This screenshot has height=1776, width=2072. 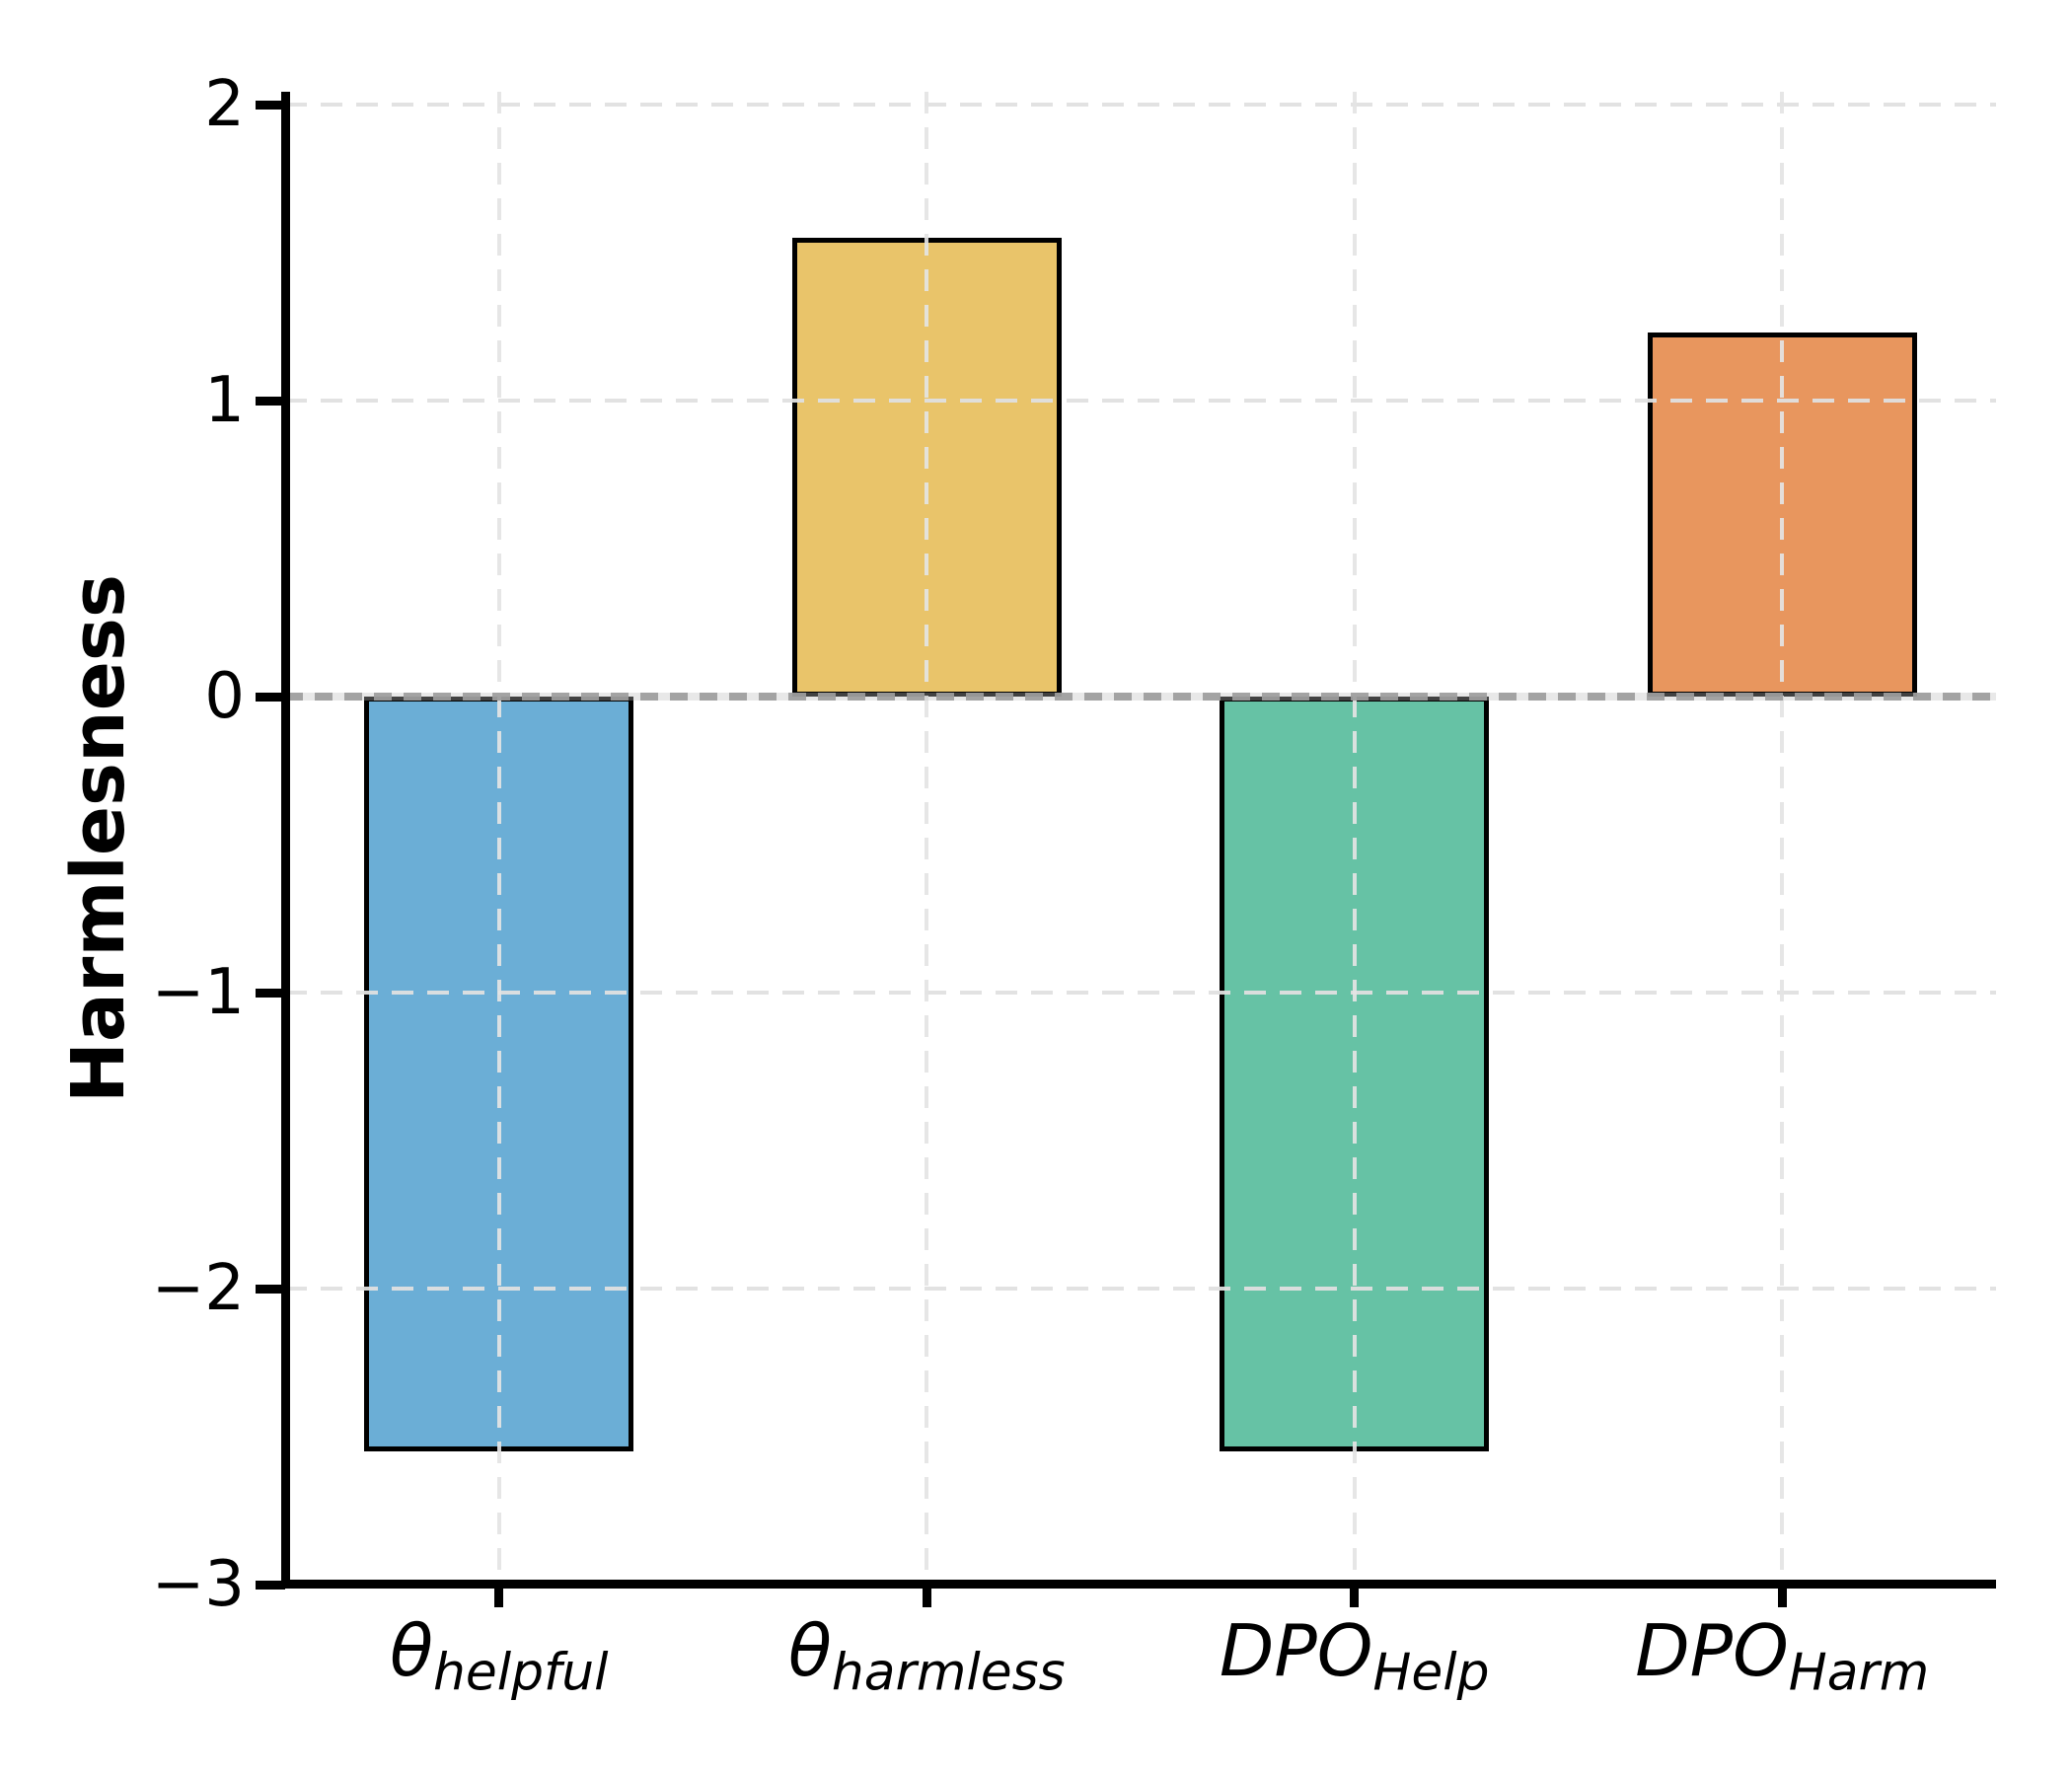 What do you see at coordinates (1782, 1595) in the screenshot?
I see `x-tick-DPO_Harm` at bounding box center [1782, 1595].